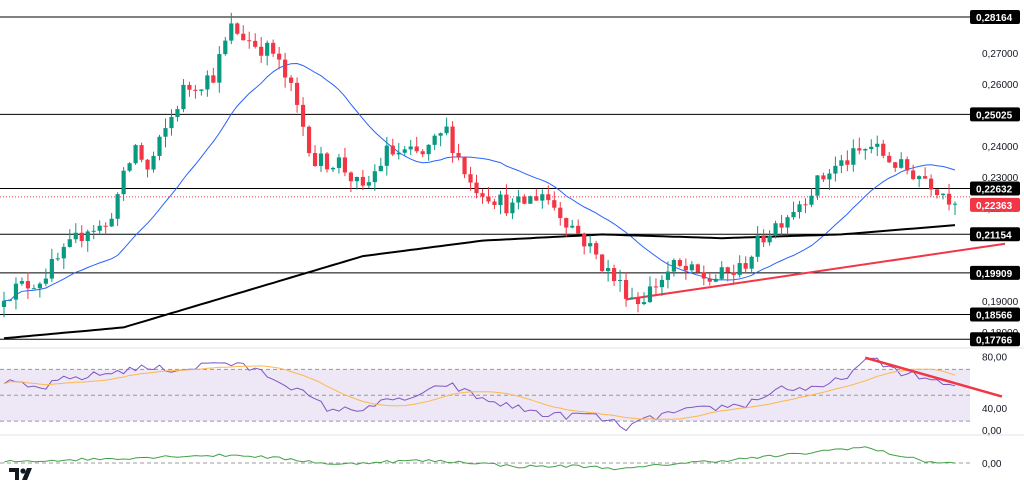  What do you see at coordinates (995, 204) in the screenshot?
I see `last-price-badge` at bounding box center [995, 204].